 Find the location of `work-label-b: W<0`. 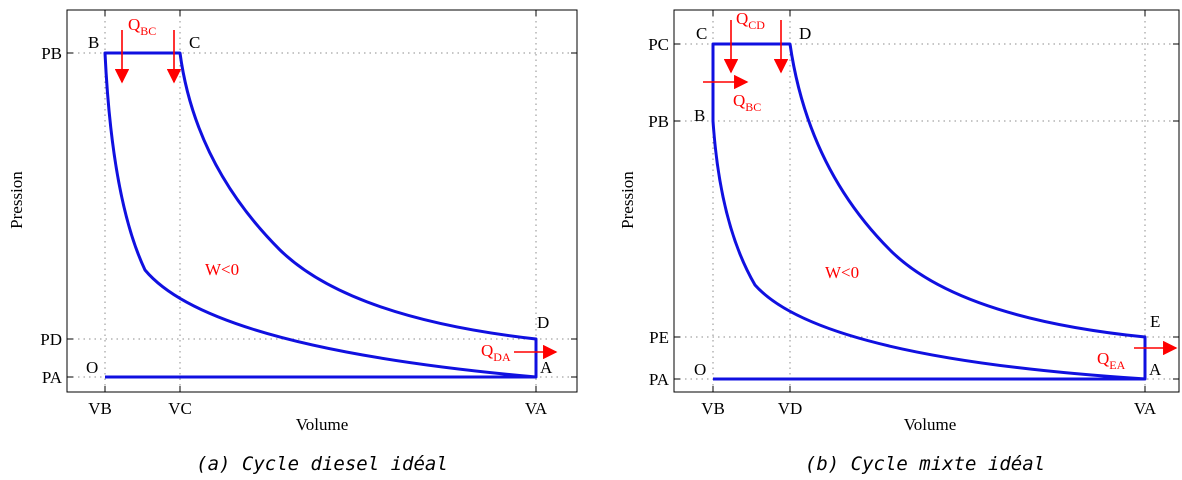

work-label-b: W<0 is located at coordinates (842, 272).